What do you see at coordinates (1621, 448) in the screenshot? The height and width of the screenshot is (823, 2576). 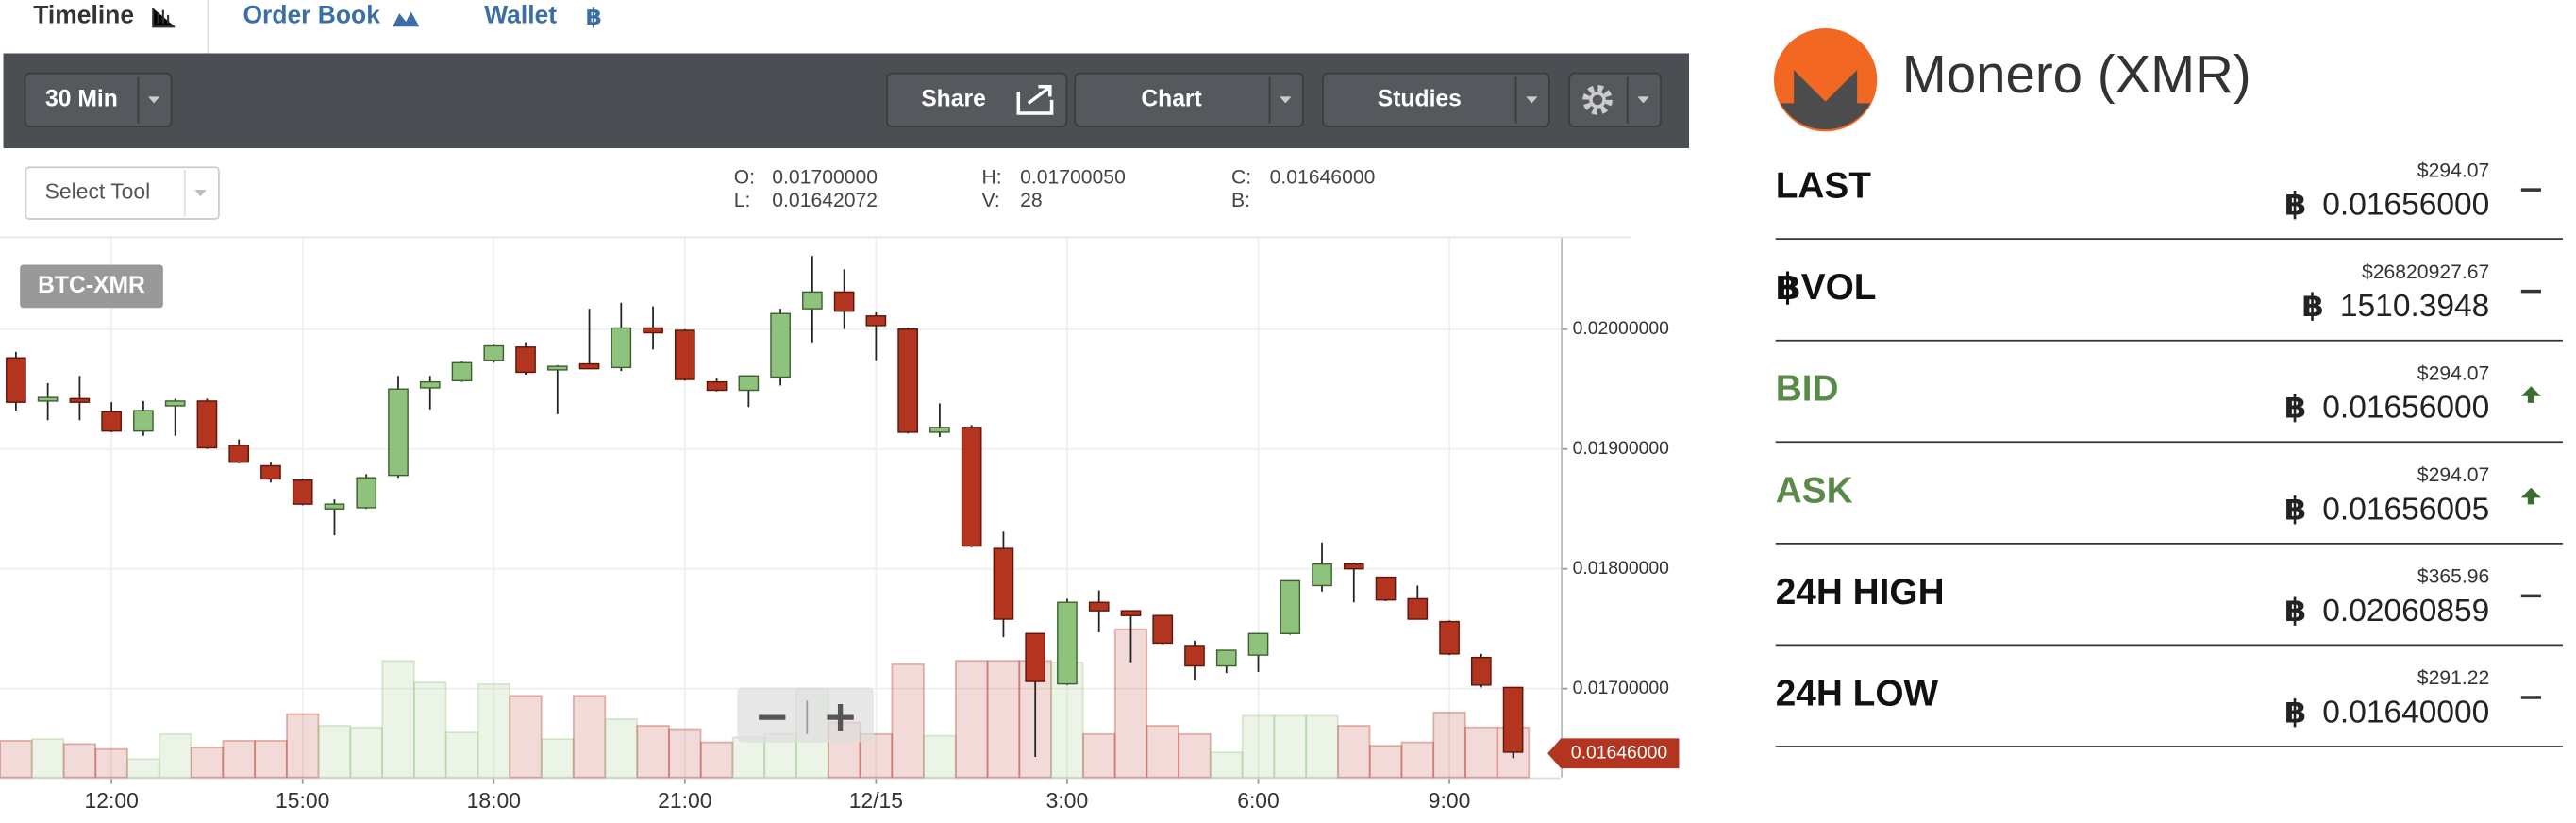 I see `y-tick-label: 0.01900000` at bounding box center [1621, 448].